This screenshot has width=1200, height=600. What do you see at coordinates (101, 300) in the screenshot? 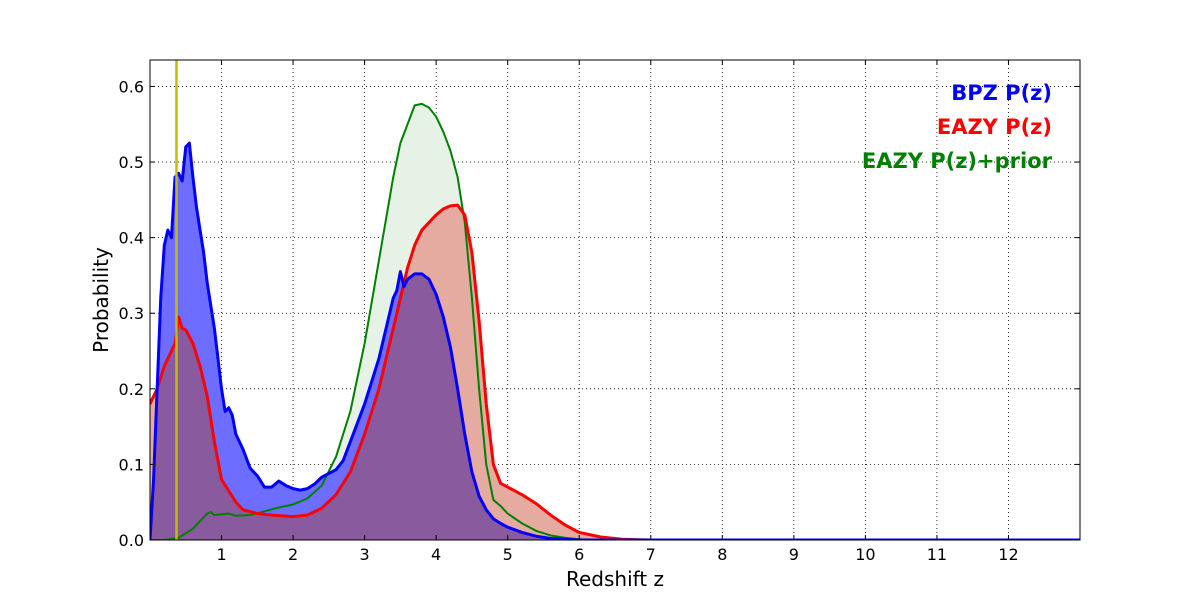
I see `y-axis-label: Probability` at bounding box center [101, 300].